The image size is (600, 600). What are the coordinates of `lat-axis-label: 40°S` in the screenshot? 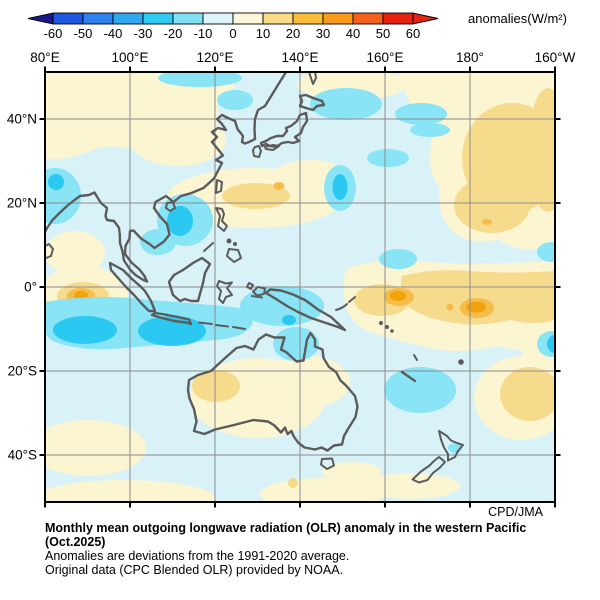 It's located at (22, 455).